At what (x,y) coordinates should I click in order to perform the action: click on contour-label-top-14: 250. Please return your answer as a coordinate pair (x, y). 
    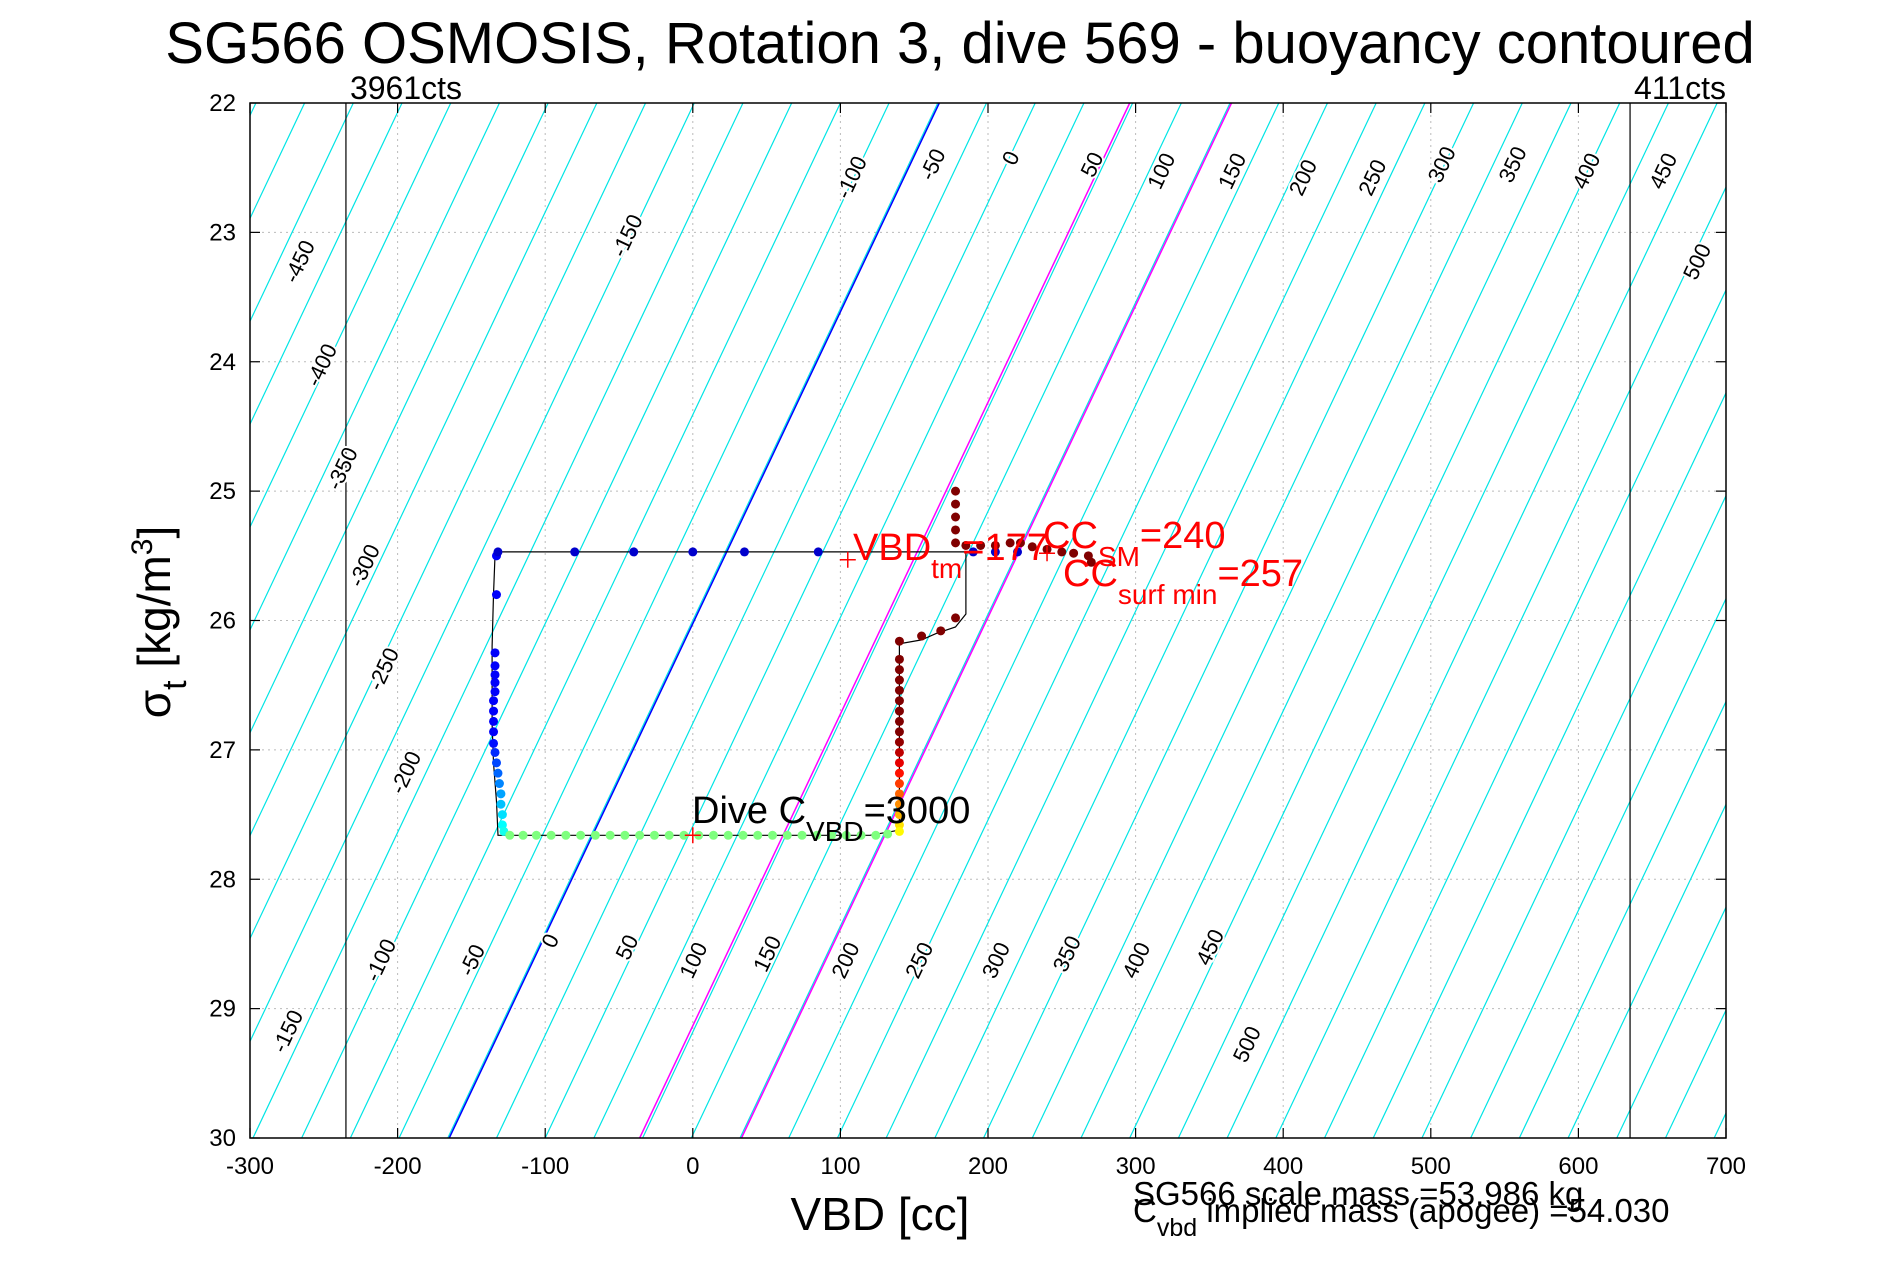
    Looking at the image, I should click on (1372, 177).